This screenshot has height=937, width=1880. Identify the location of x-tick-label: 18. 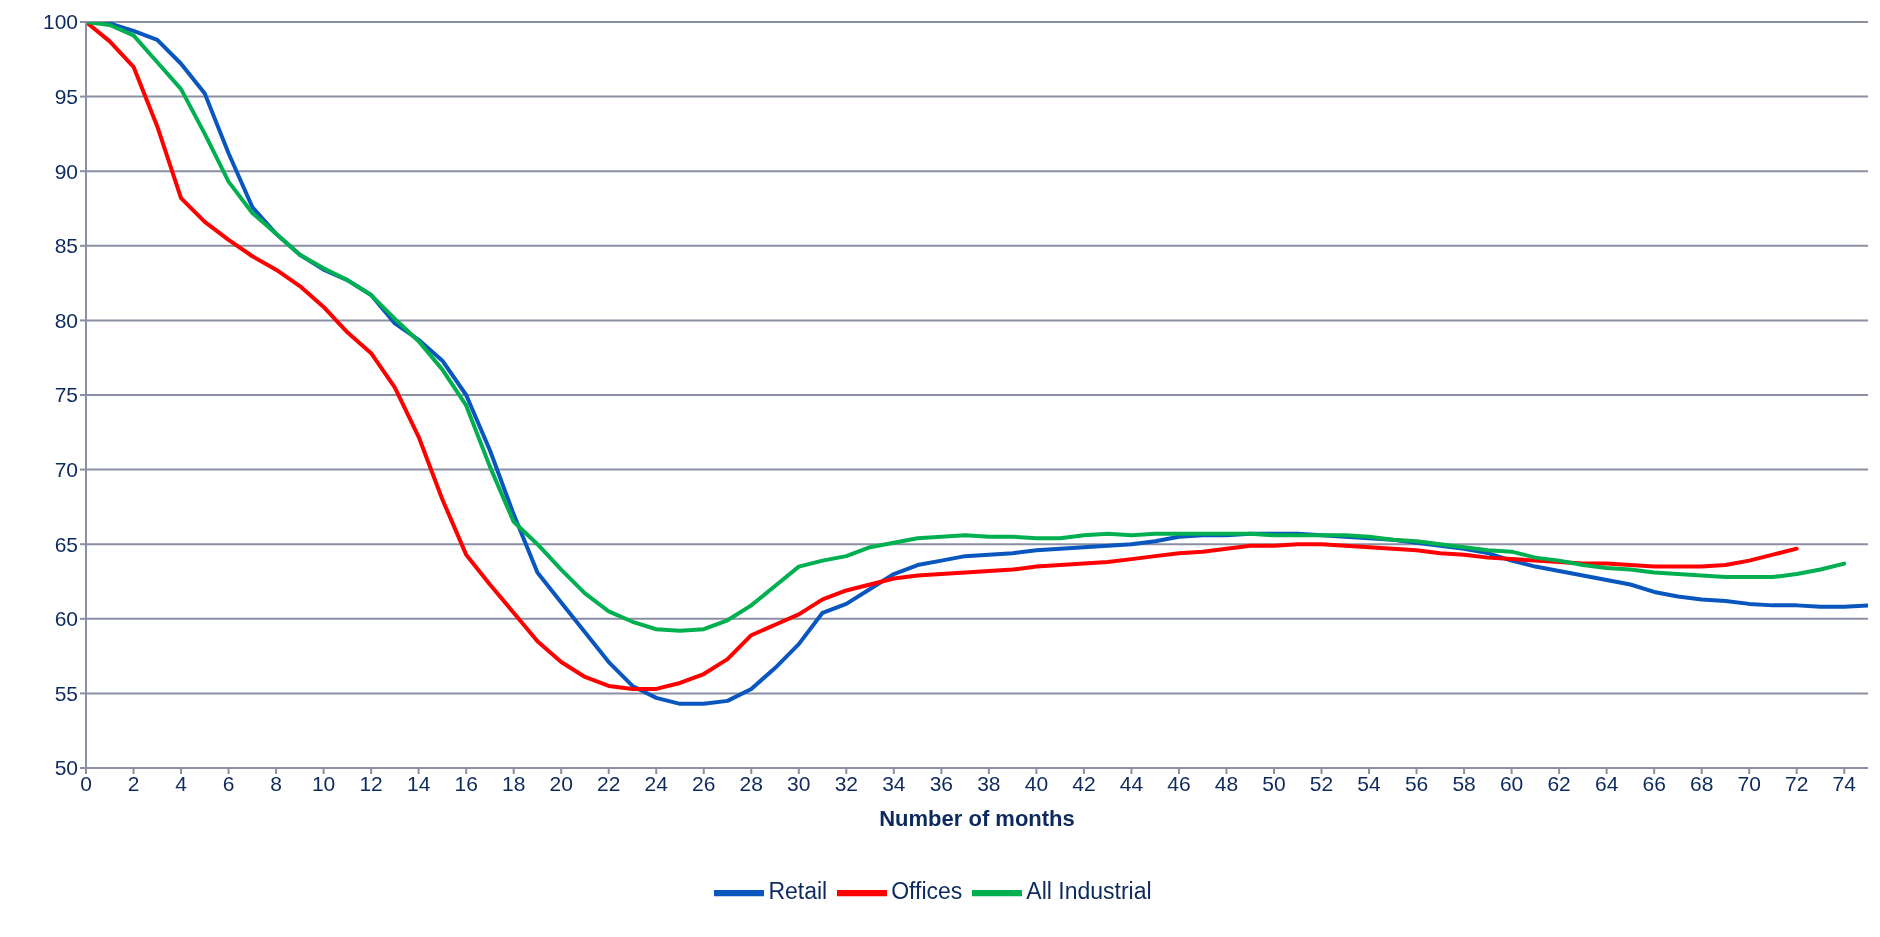
(514, 783).